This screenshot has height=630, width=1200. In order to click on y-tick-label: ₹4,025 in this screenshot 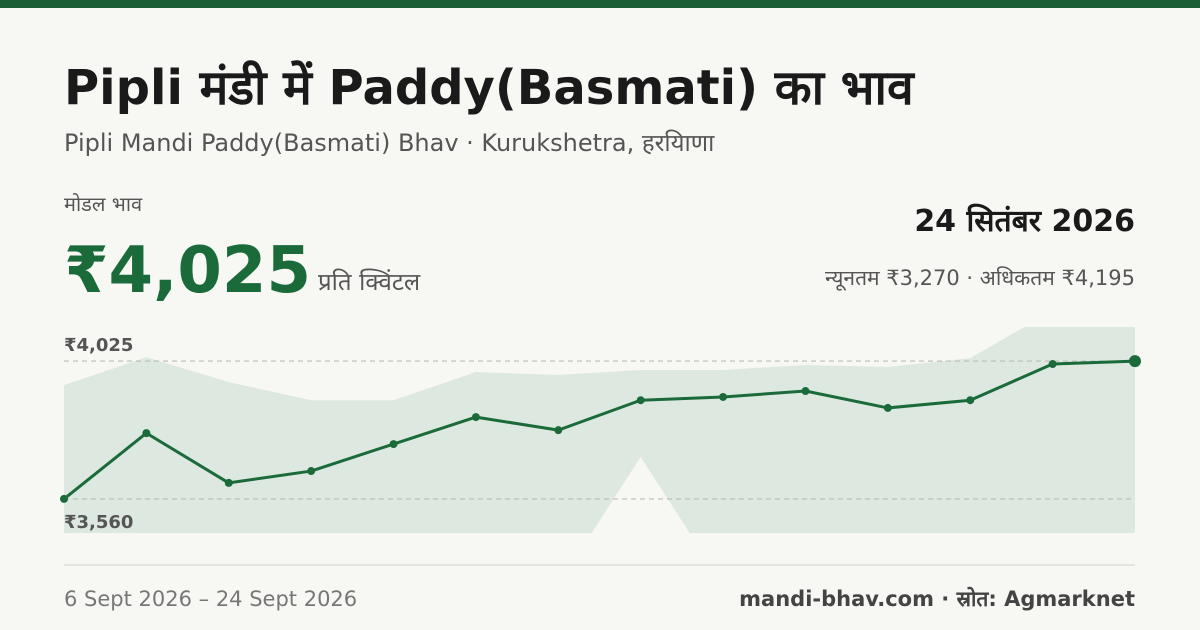, I will do `click(98, 345)`.